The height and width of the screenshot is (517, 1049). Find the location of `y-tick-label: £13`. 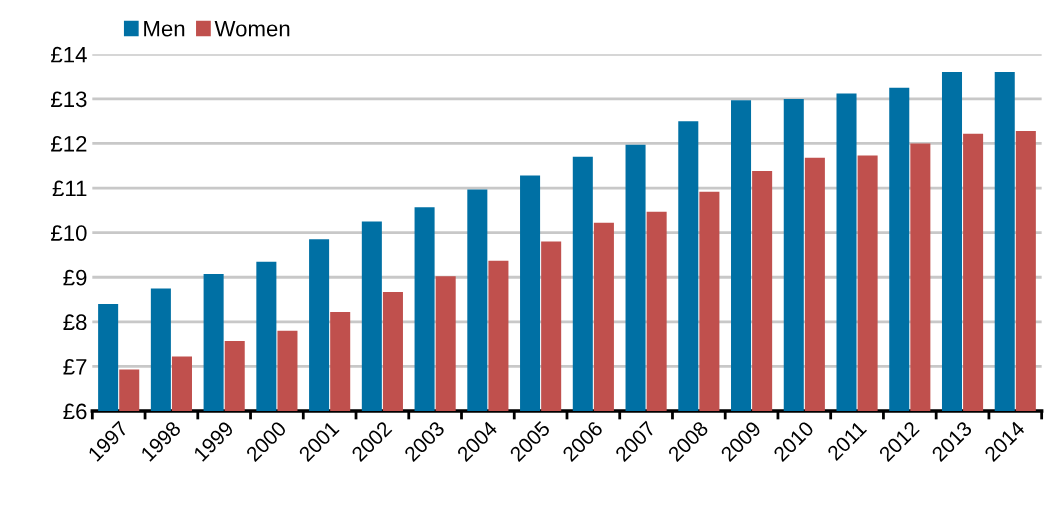

y-tick-label: £13 is located at coordinates (69, 99).